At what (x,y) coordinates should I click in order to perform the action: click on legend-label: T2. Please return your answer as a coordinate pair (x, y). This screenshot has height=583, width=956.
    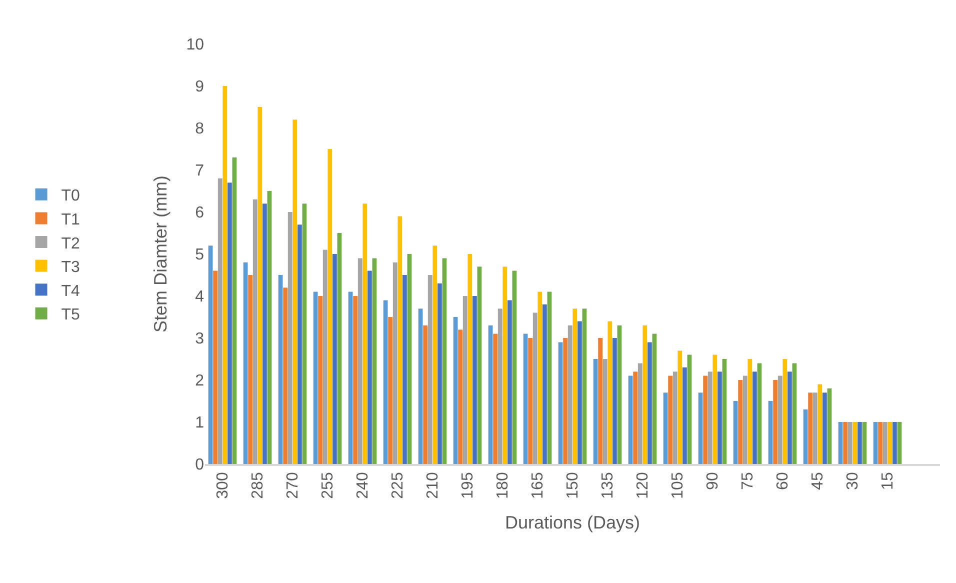
    Looking at the image, I should click on (70, 243).